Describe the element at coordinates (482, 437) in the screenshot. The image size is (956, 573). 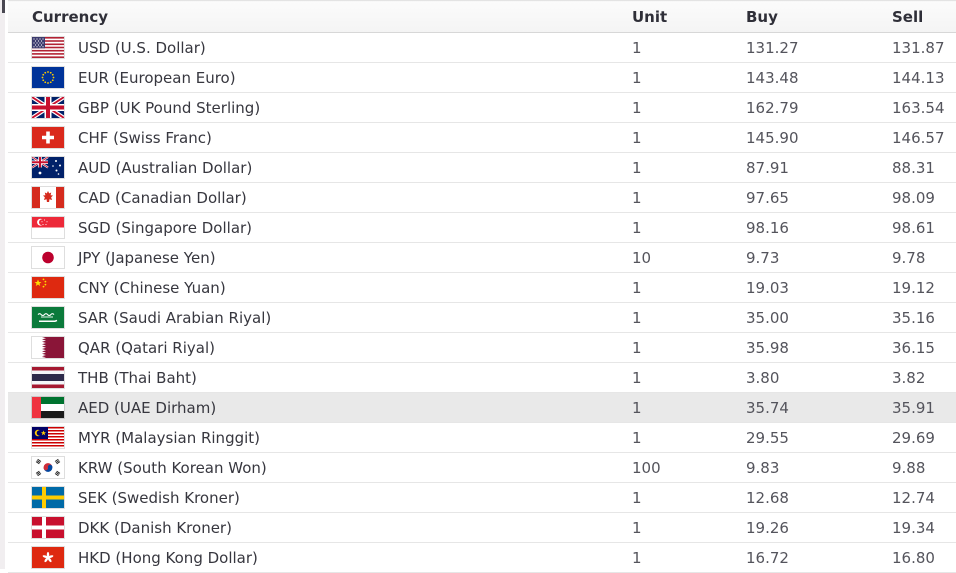
I see `row-myr: MYR (Malaysian Ringgit) 1 29.55 29.69` at that location.